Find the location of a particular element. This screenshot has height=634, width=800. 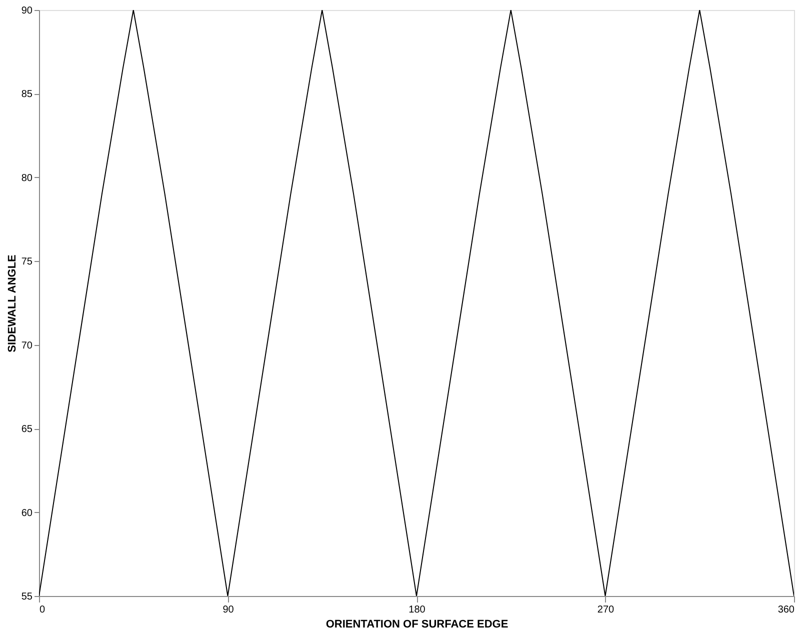

y-tick-label: 60 is located at coordinates (27, 513).